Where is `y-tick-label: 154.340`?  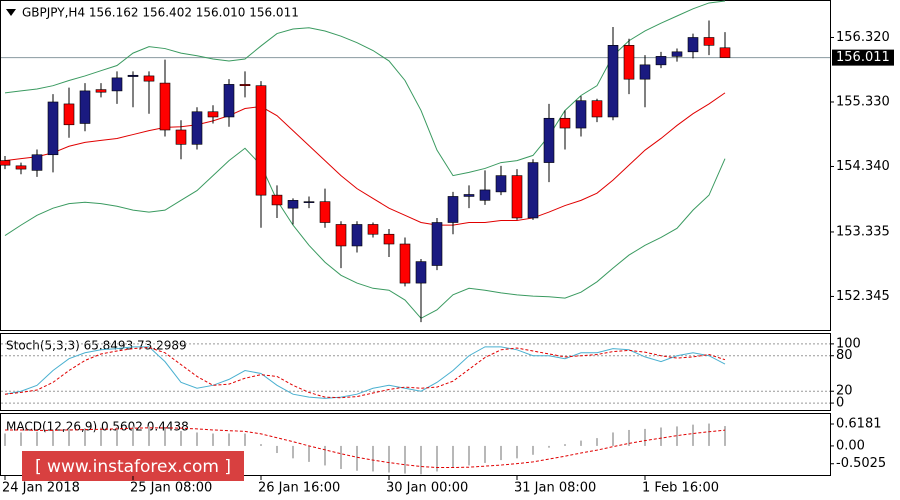
y-tick-label: 154.340 is located at coordinates (863, 166).